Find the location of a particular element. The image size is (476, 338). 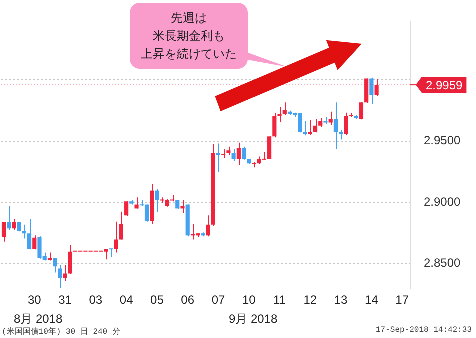

x-tick-label: 17 is located at coordinates (403, 300).